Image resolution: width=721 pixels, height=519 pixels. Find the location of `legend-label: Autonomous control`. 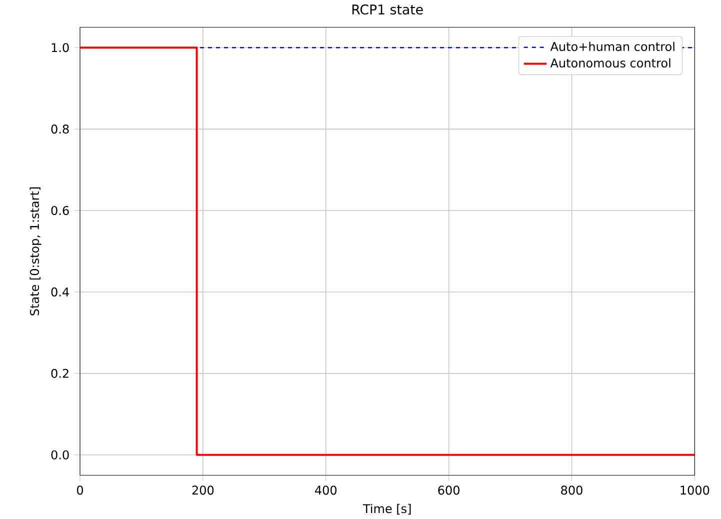

legend-label: Autonomous control is located at coordinates (610, 63).